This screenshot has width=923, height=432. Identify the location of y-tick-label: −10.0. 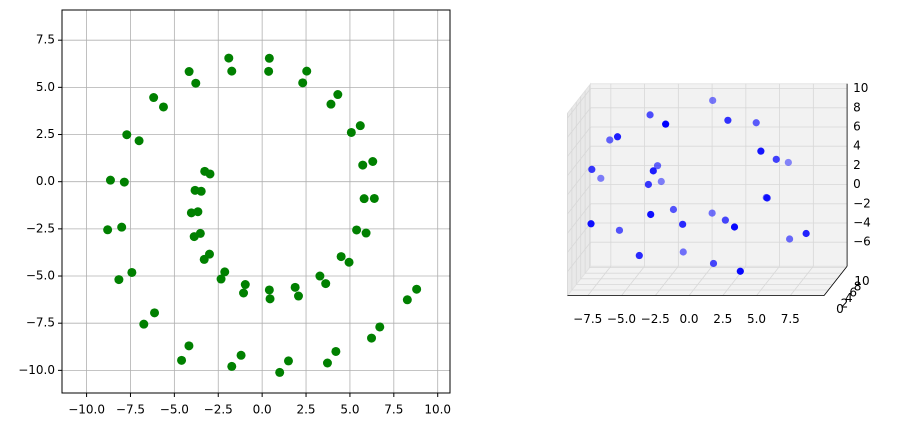
(36, 370).